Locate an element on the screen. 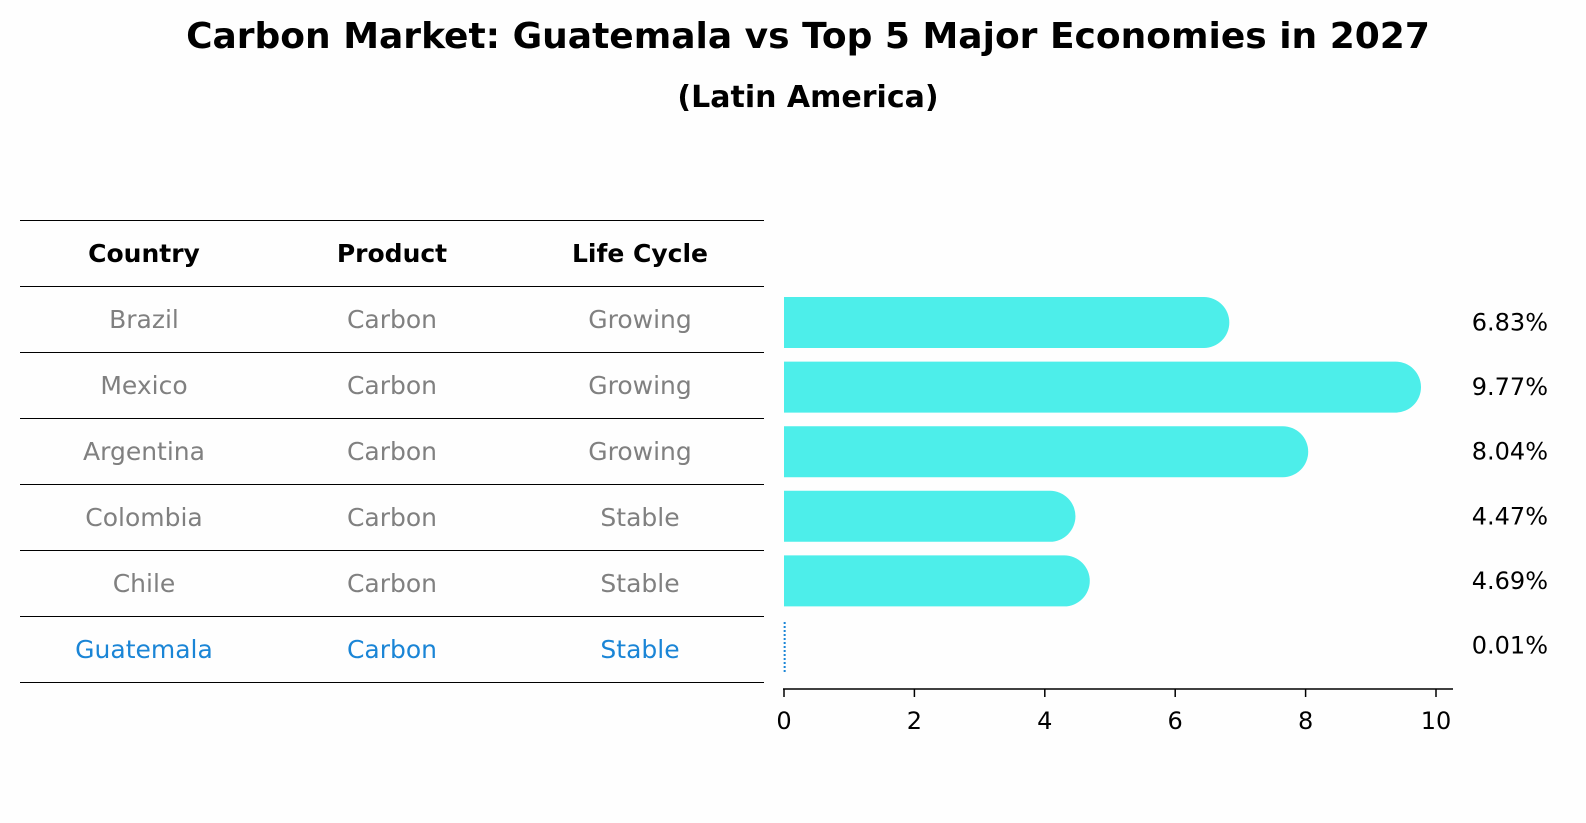 This screenshot has width=1586, height=823. header-life-cycle: Life Cycle is located at coordinates (640, 253).